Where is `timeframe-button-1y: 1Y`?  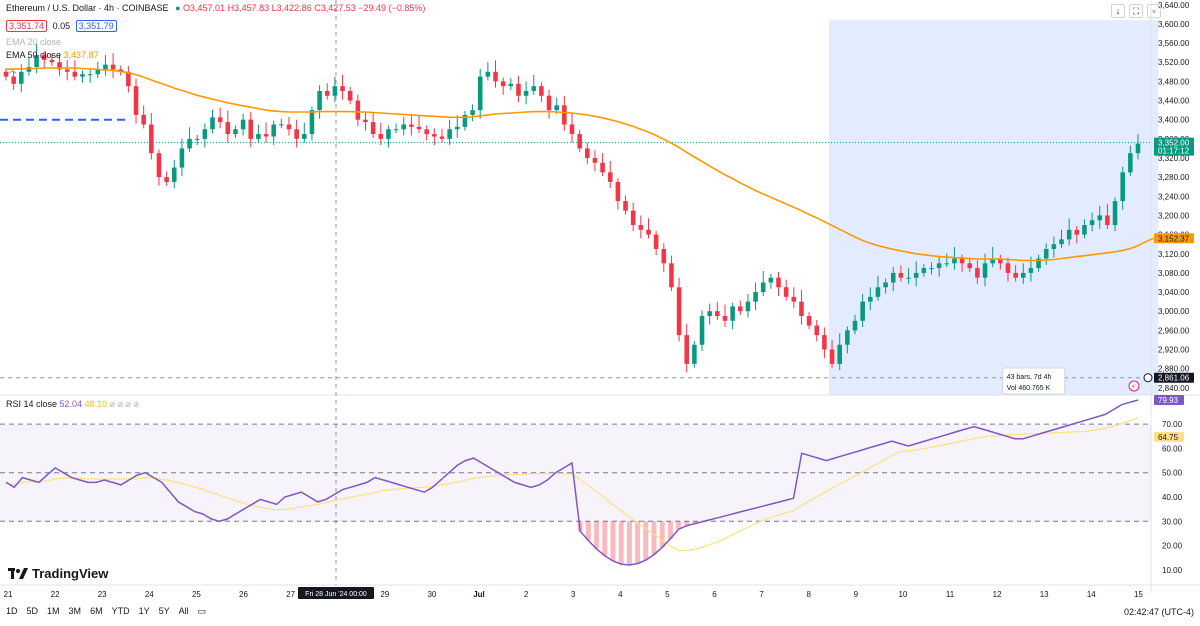
timeframe-button-1y: 1Y is located at coordinates (144, 611).